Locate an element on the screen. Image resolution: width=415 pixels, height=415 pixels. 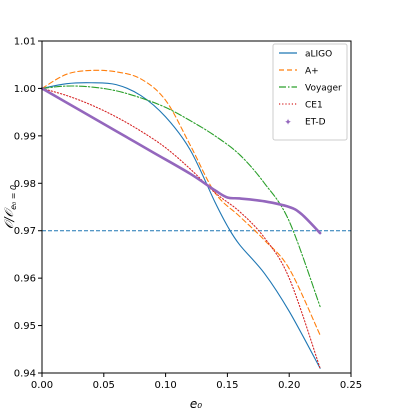
y-tick-label: 1.01 is located at coordinates (25, 42).